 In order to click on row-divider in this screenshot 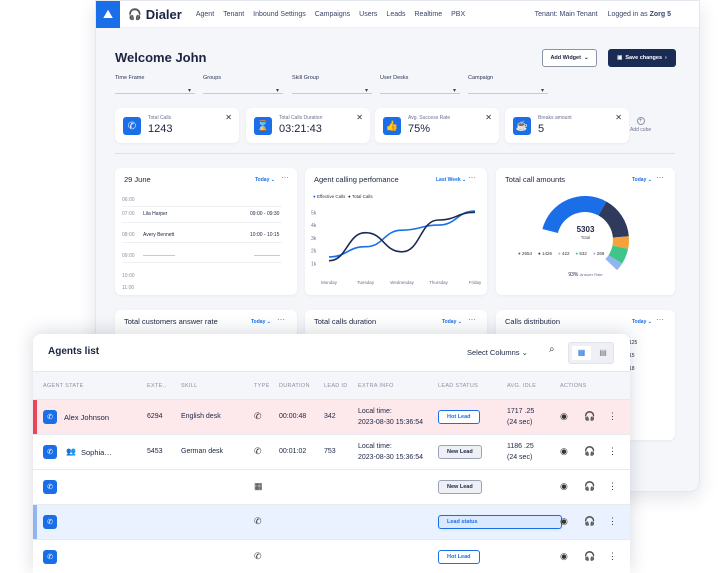, I will do `click(202, 262)`.